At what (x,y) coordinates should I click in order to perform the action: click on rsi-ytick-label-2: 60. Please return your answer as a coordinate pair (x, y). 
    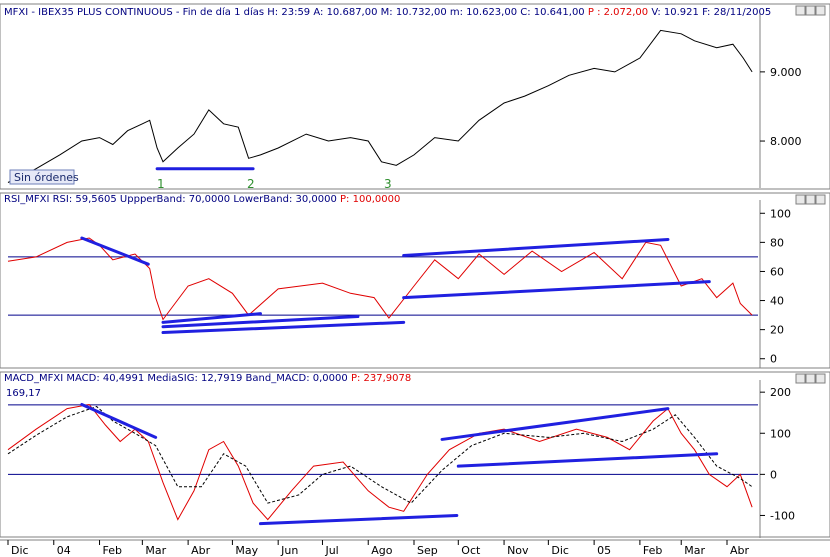
    Looking at the image, I should click on (777, 271).